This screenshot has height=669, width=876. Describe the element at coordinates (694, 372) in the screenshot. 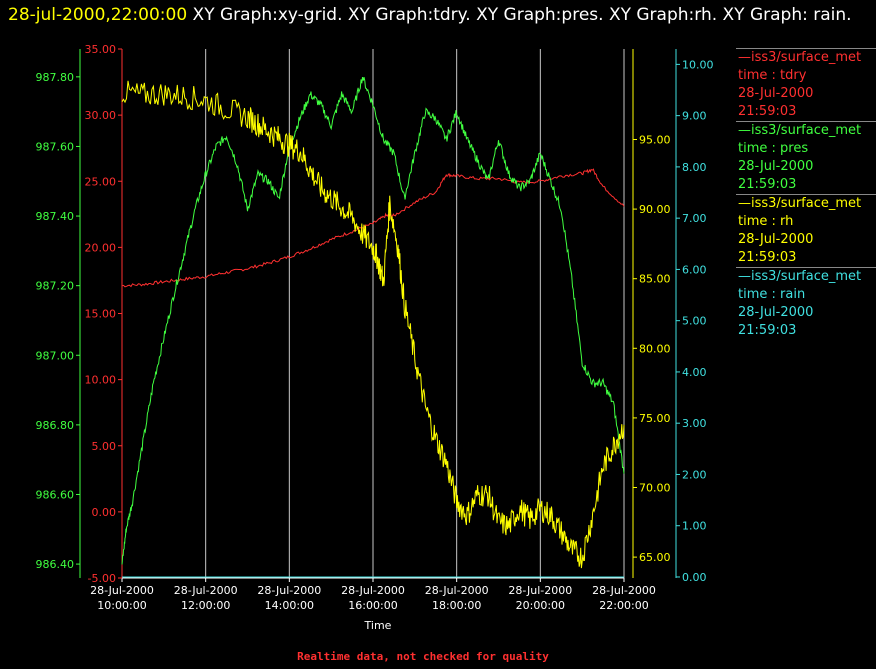

I see `rain-tick-label: 4.00` at that location.